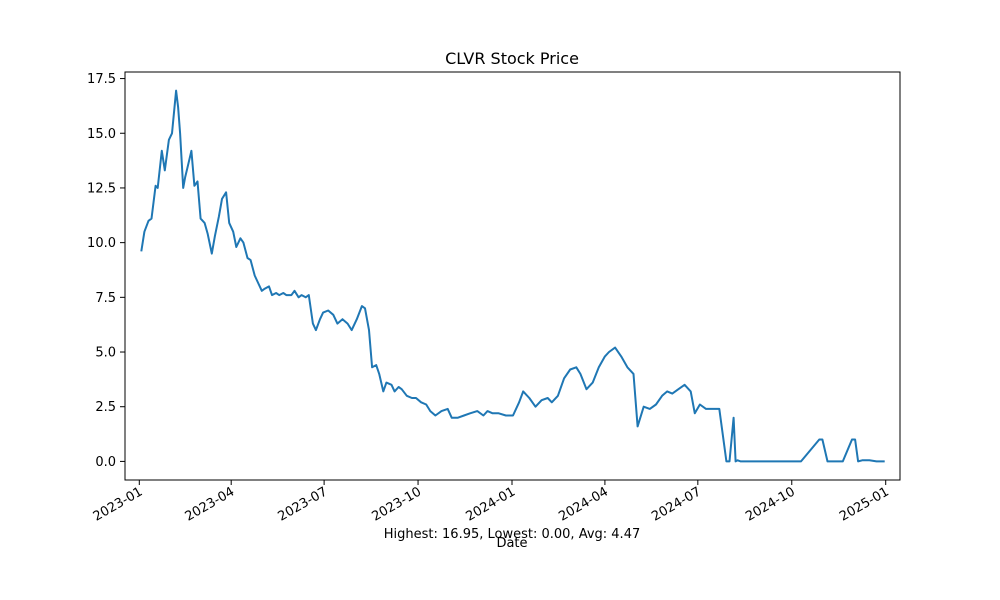 Image resolution: width=1000 pixels, height=600 pixels. What do you see at coordinates (676, 504) in the screenshot?
I see `x-tick-label: 2024-07` at bounding box center [676, 504].